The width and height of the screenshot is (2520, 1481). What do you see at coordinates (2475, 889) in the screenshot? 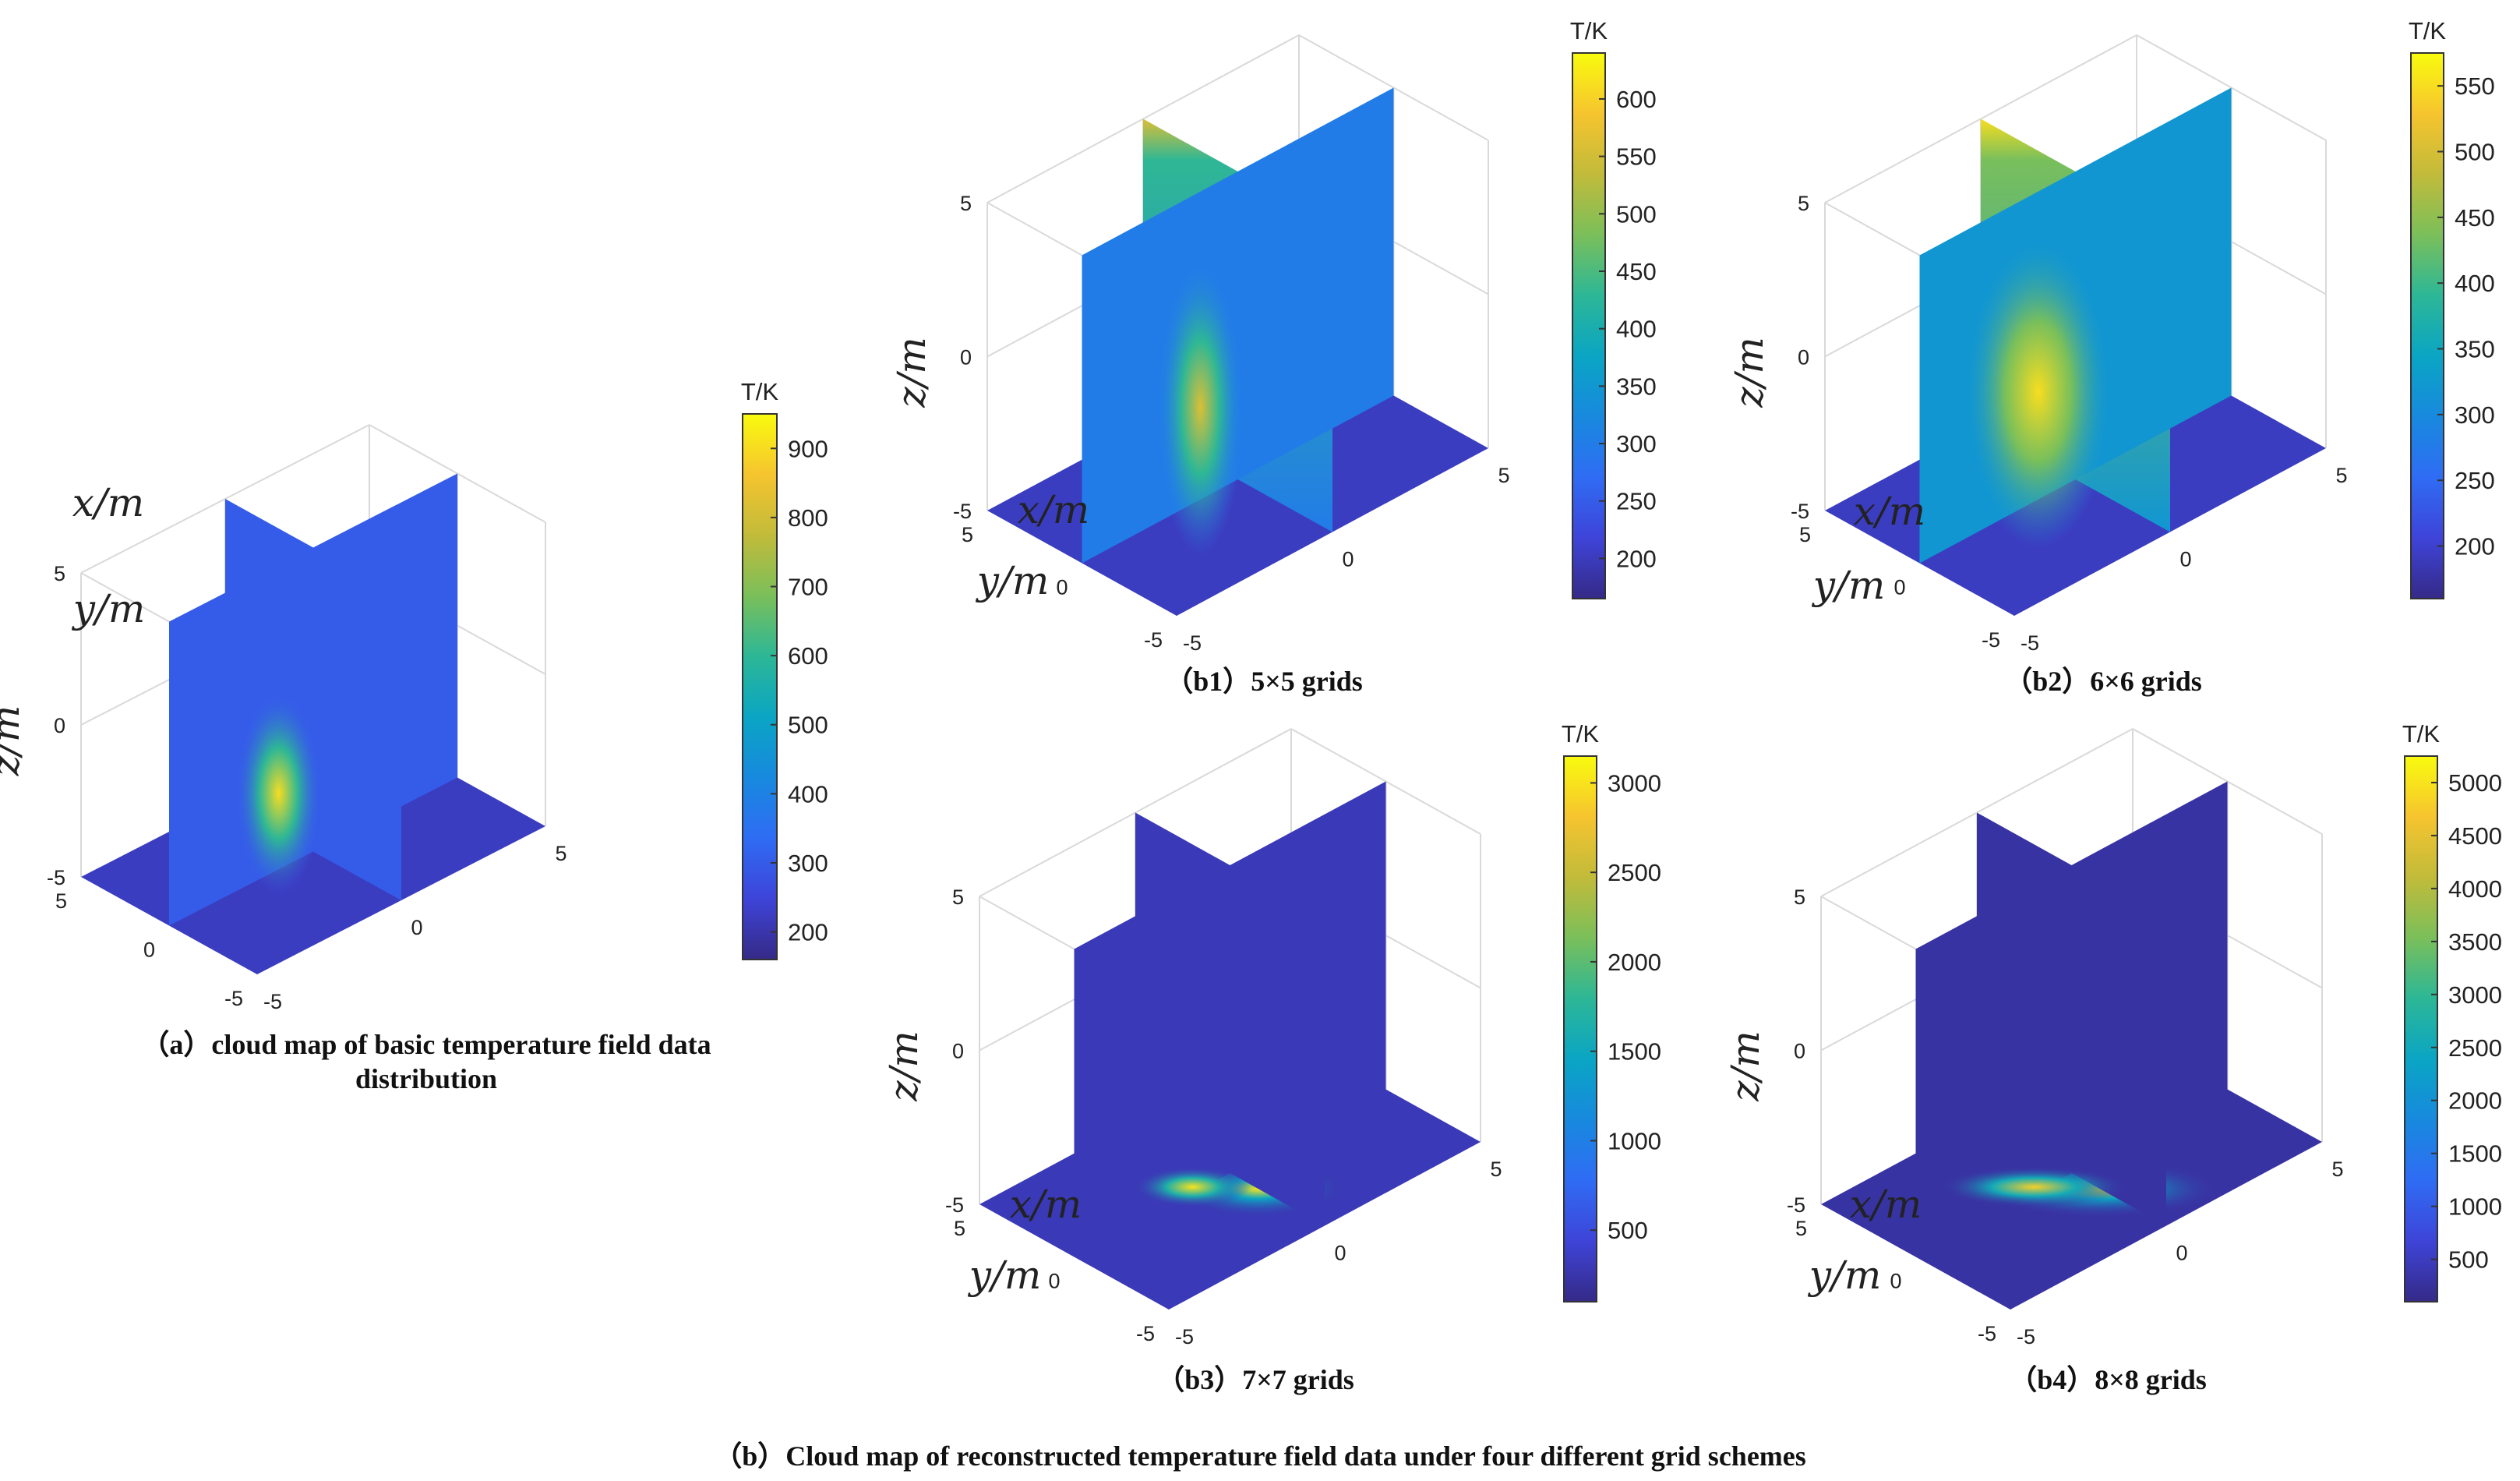
I see `colorbar-tick-label: 4000` at bounding box center [2475, 889].